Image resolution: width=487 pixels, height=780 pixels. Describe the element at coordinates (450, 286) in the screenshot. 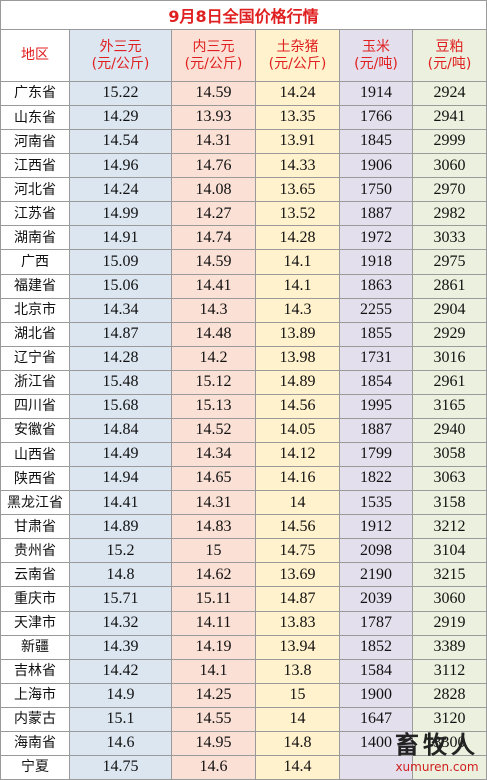

I see `price-cell: 2861` at that location.